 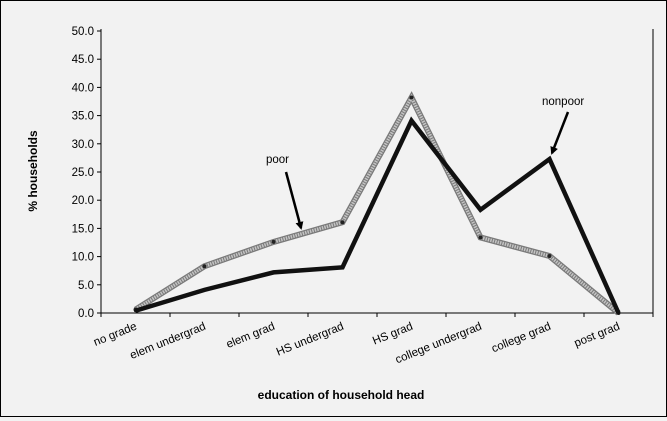 What do you see at coordinates (294, 200) in the screenshot?
I see `annotation-poor-arrow` at bounding box center [294, 200].